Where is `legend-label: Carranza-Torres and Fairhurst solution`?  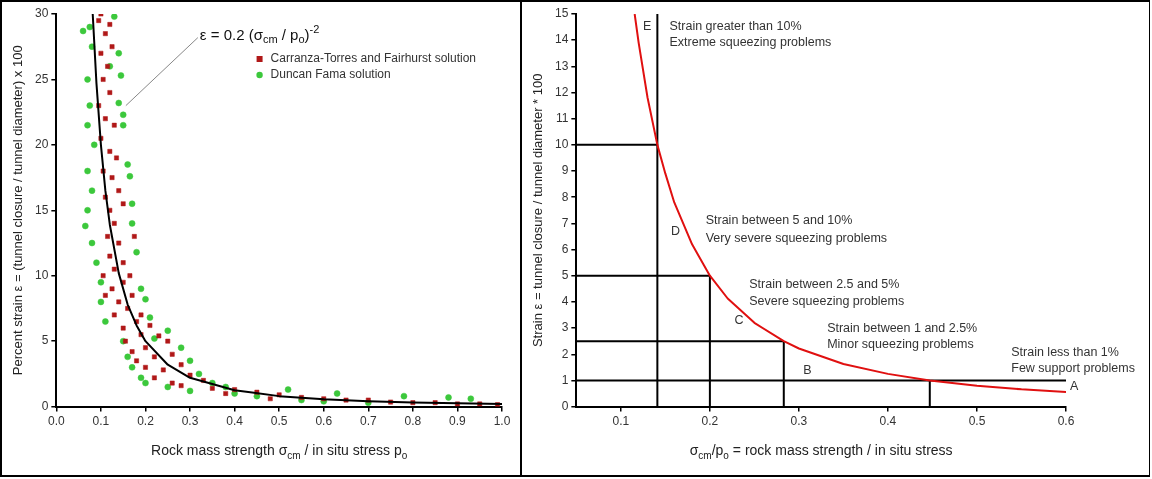
legend-label: Carranza-Torres and Fairhurst solution is located at coordinates (373, 58).